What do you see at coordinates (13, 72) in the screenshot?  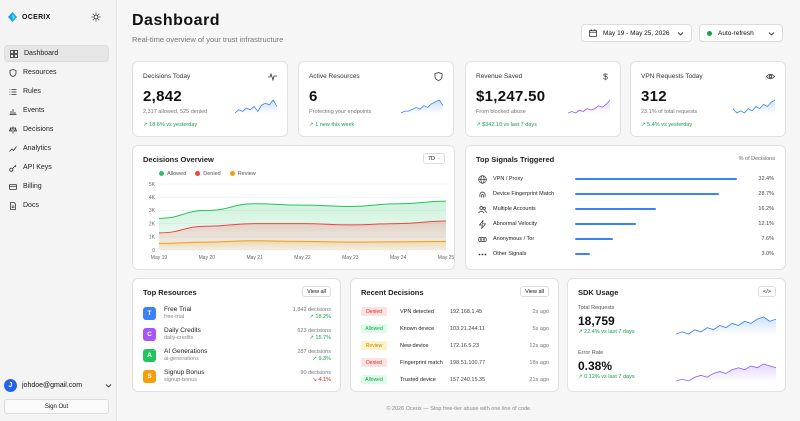 I see `shield-icon` at bounding box center [13, 72].